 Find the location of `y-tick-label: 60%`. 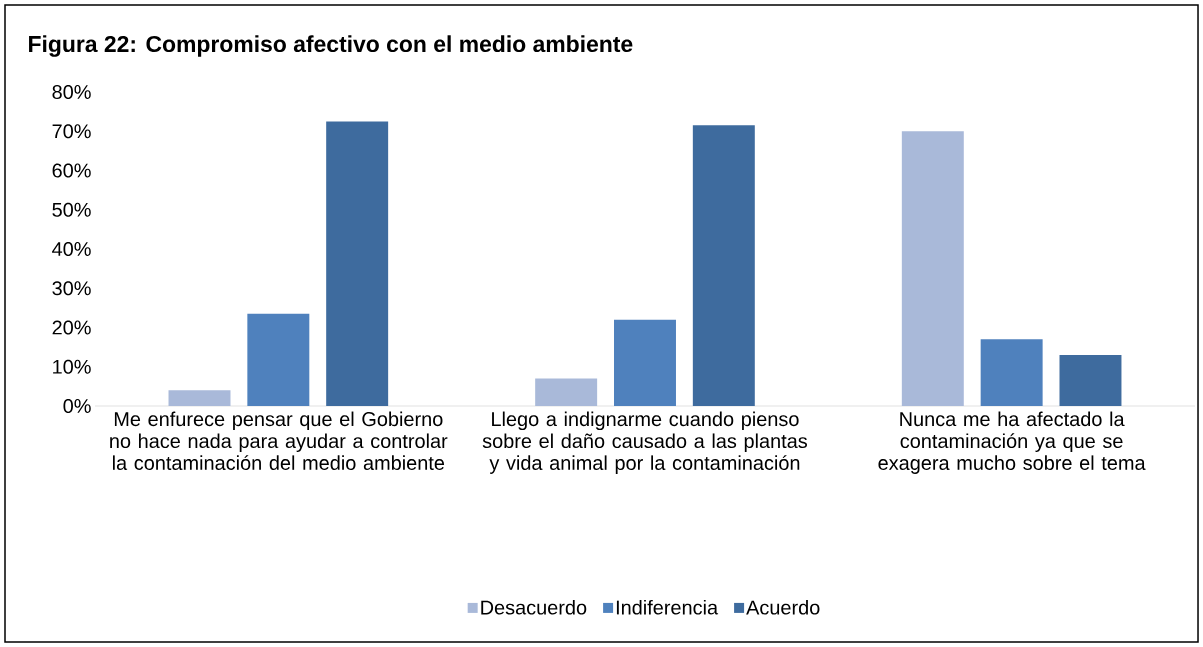

y-tick-label: 60% is located at coordinates (71, 170).